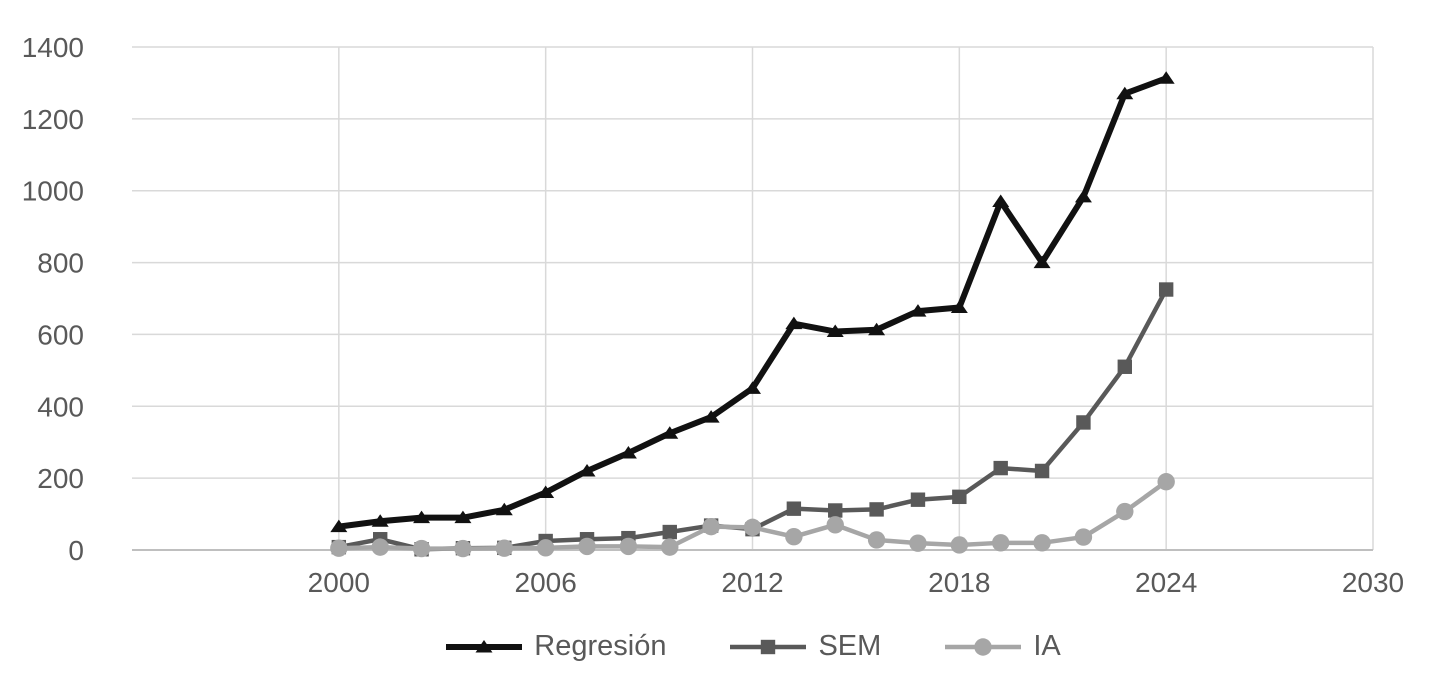  What do you see at coordinates (1047, 646) in the screenshot?
I see `legend-label: IA` at bounding box center [1047, 646].